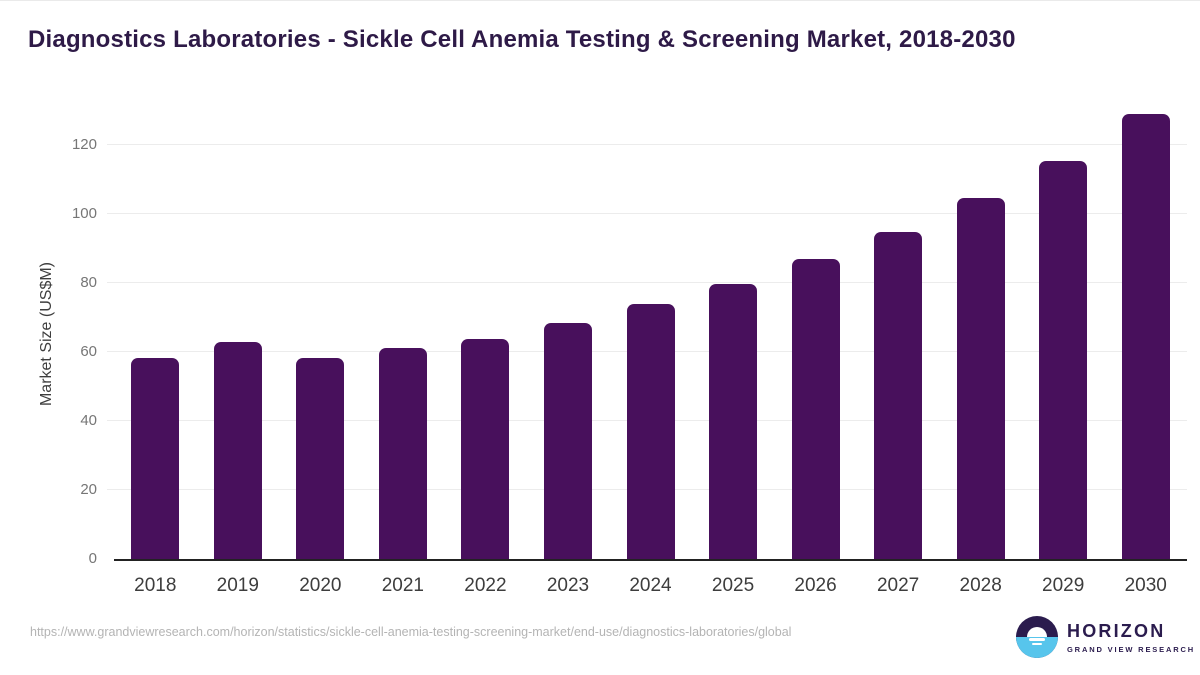  Describe the element at coordinates (1145, 585) in the screenshot. I see `x-tick-label-2030: 2030` at that location.